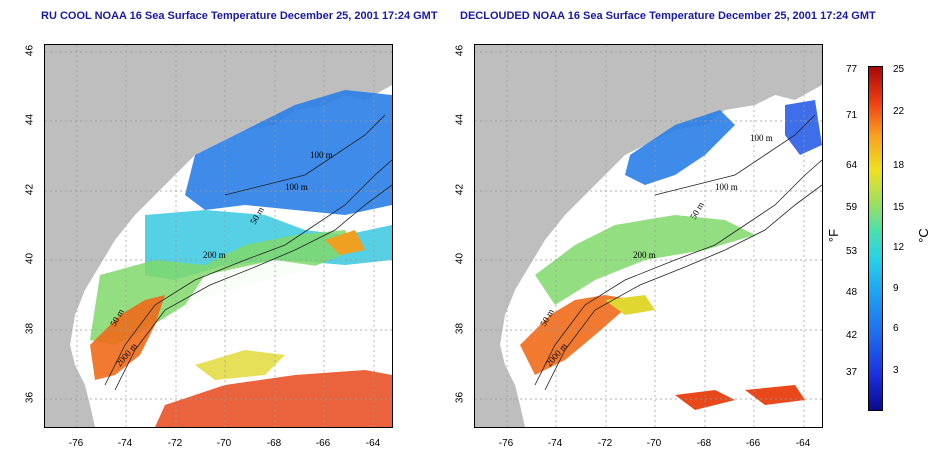 This screenshot has width=950, height=475. I want to click on temperature-colorbar, so click(875, 238).